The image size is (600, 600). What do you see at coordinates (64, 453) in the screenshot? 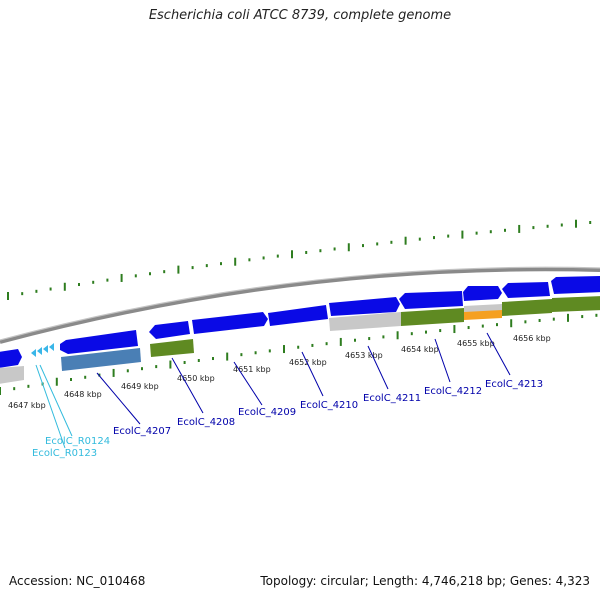
I see `rna-label: EcolC_R0123` at bounding box center [64, 453].